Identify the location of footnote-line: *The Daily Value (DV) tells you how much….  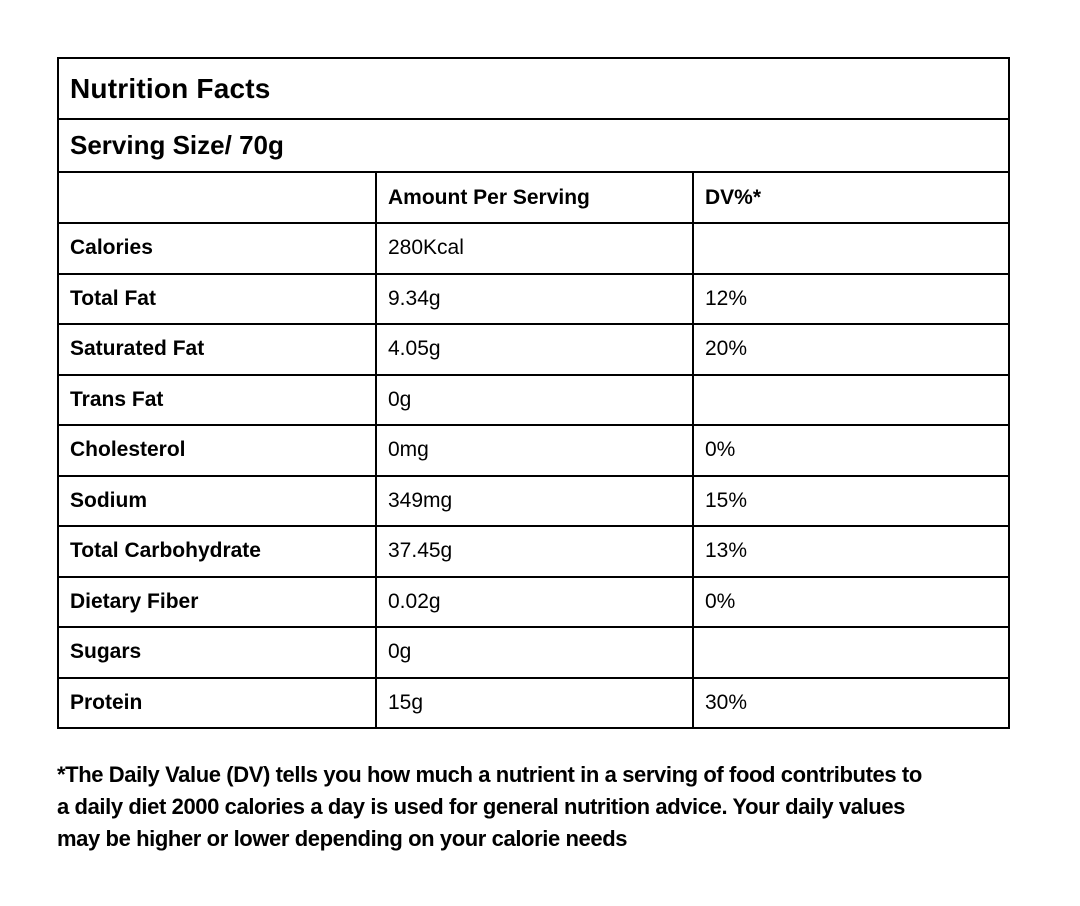
(489, 774).